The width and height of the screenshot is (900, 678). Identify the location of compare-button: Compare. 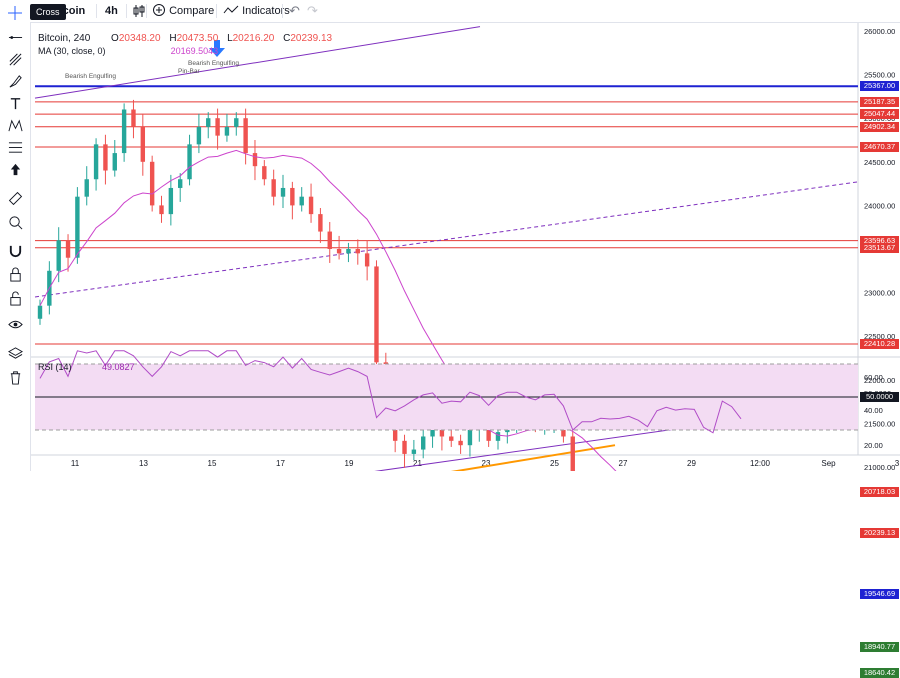
(183, 11).